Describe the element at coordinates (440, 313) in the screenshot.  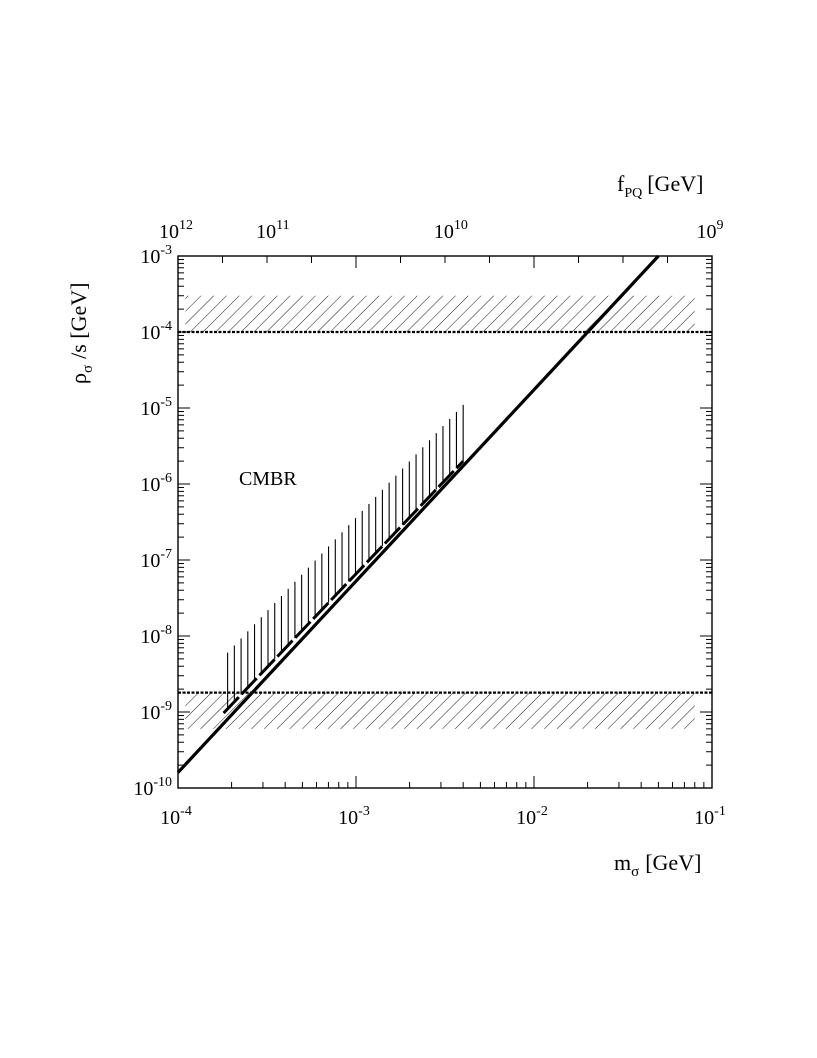
I see `upper-exclusion-band` at that location.